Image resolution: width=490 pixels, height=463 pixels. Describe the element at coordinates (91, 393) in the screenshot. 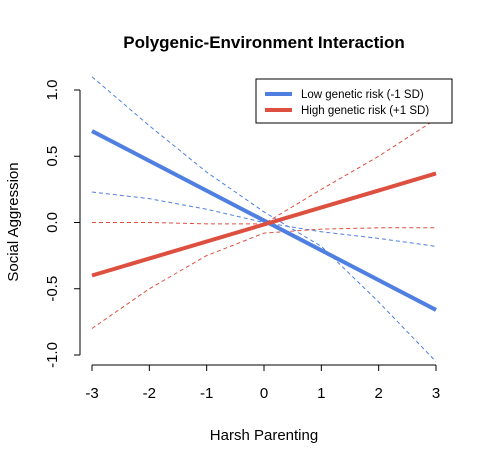

I see `x-tick-label: -3` at that location.